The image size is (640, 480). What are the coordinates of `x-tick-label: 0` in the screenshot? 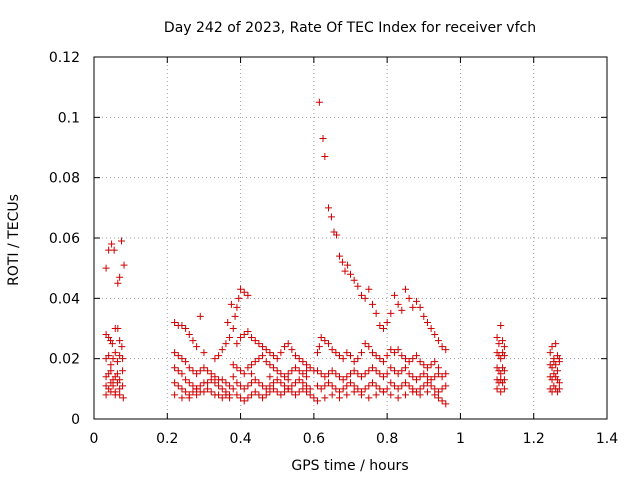 It's located at (94, 439).